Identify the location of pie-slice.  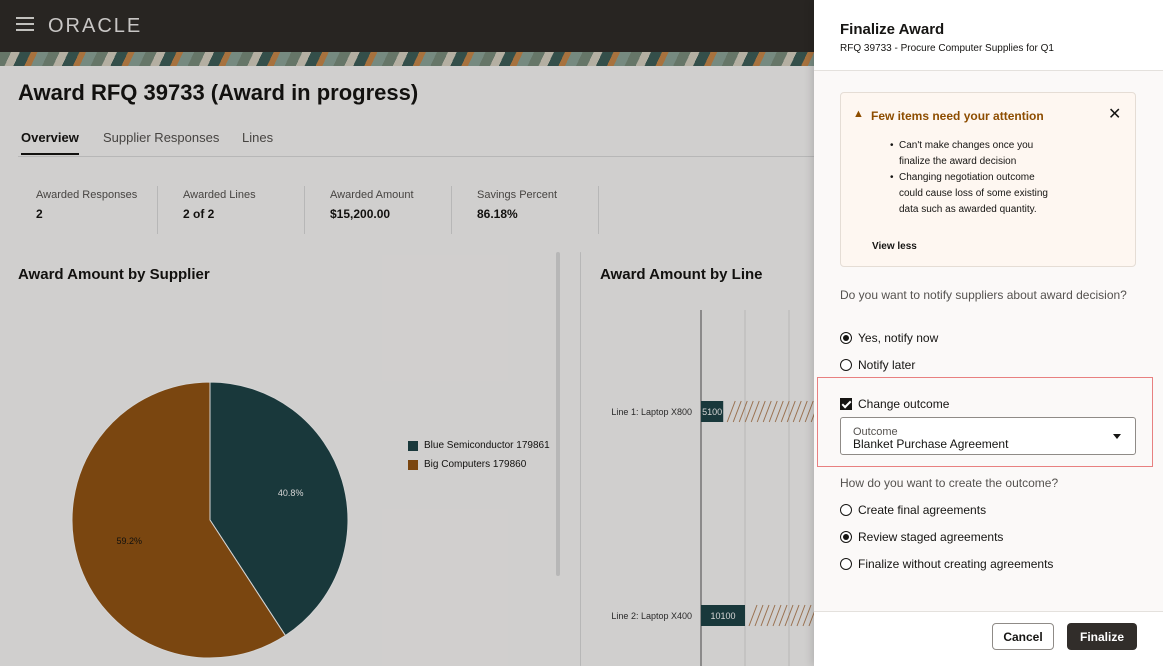
(179, 520).